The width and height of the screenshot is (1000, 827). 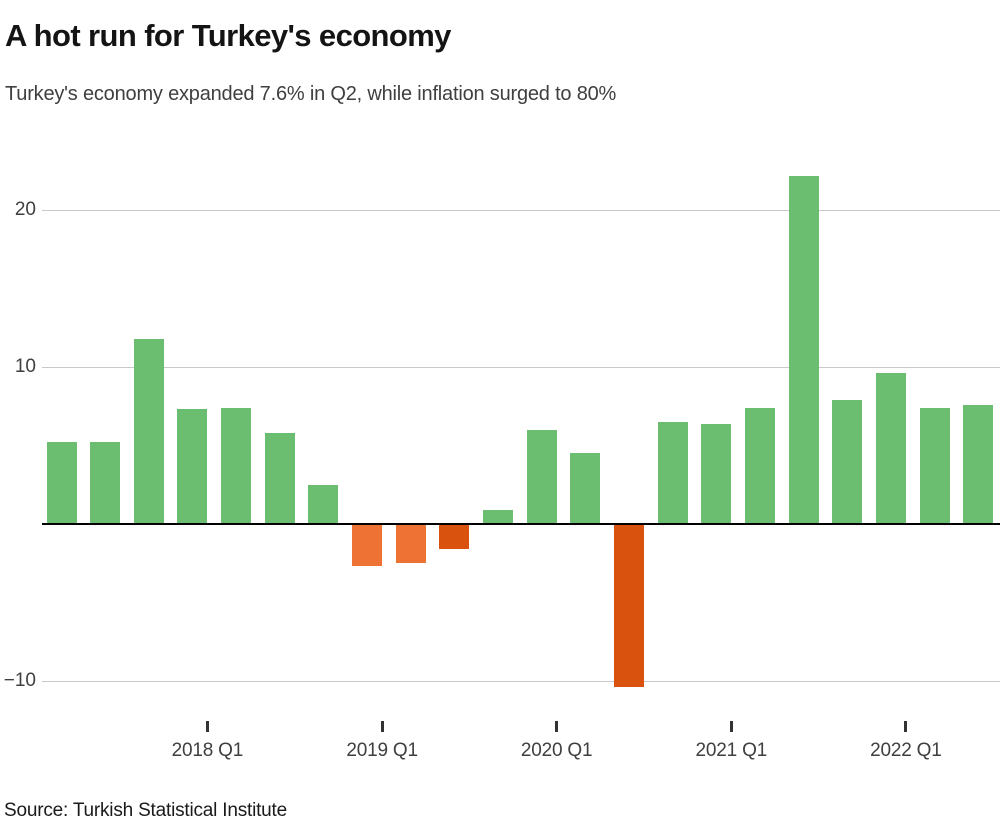 What do you see at coordinates (323, 504) in the screenshot?
I see `bar-2018-q3` at bounding box center [323, 504].